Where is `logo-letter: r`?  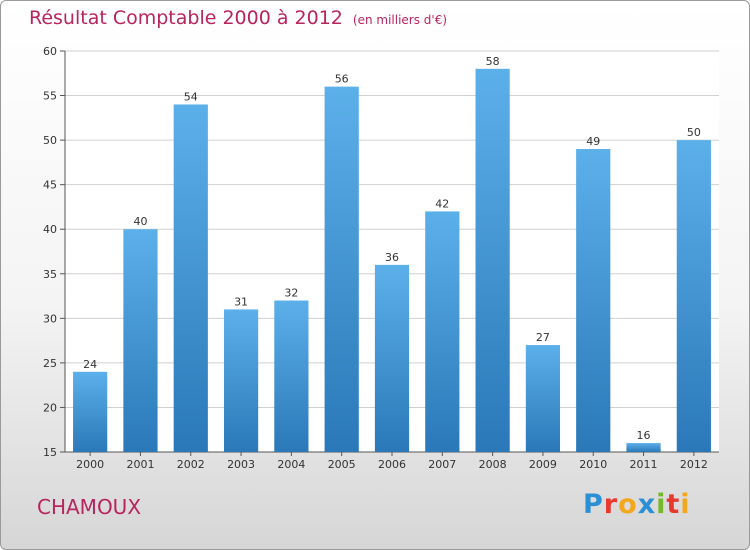 logo-letter: r is located at coordinates (611, 504).